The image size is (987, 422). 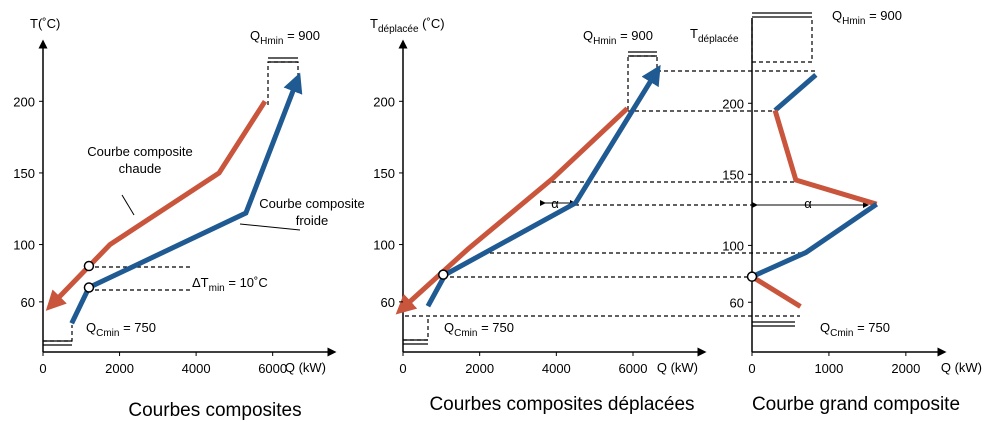 What do you see at coordinates (140, 168) in the screenshot?
I see `annotation: chaude` at bounding box center [140, 168].